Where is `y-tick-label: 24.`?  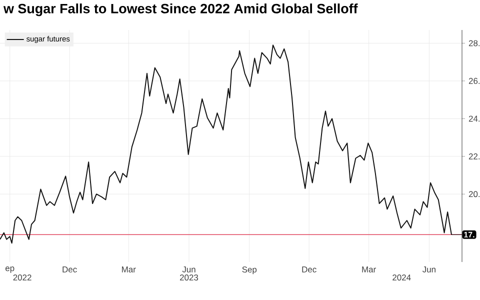
y-tick-label: 24. is located at coordinates (474, 119).